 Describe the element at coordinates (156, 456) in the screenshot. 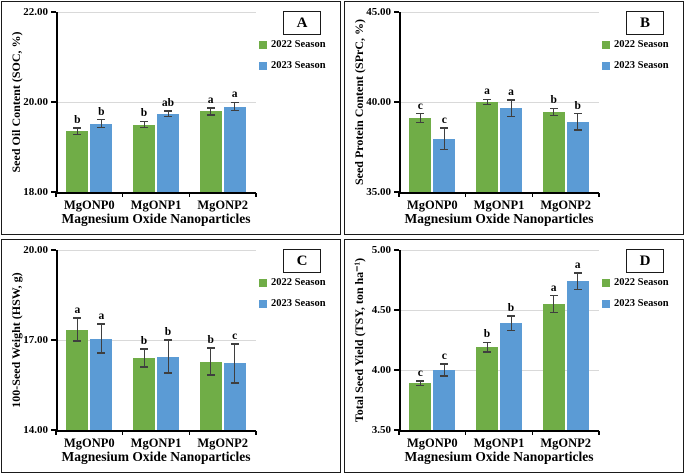

I see `x-axis-title: Magnesium Oxide Nanoparticles` at that location.